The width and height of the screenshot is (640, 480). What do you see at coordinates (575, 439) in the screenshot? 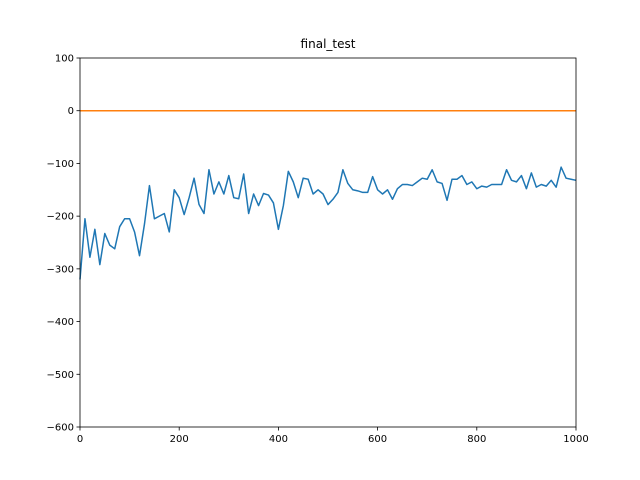
I see `x-tick-label: 1000` at bounding box center [575, 439].